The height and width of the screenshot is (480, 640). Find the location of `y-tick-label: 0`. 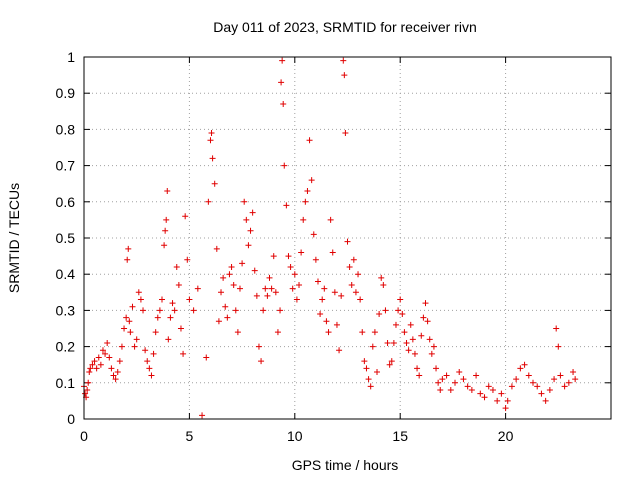

y-tick-label: 0 is located at coordinates (71, 419).